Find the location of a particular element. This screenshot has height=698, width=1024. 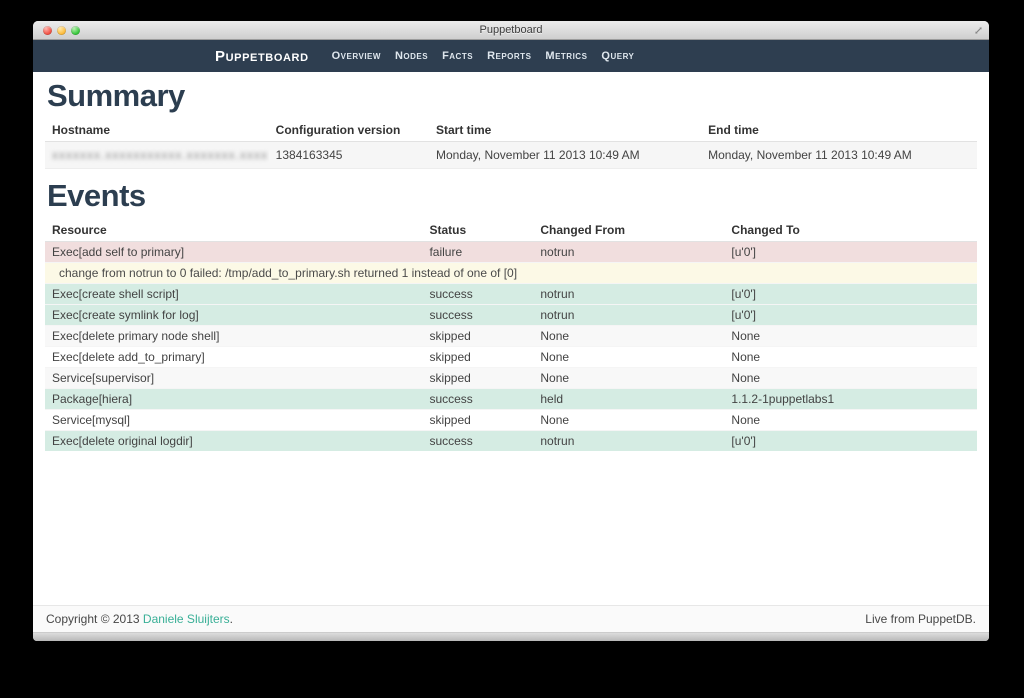

resource-cell: Exec[delete primary node shell] is located at coordinates (234, 335).